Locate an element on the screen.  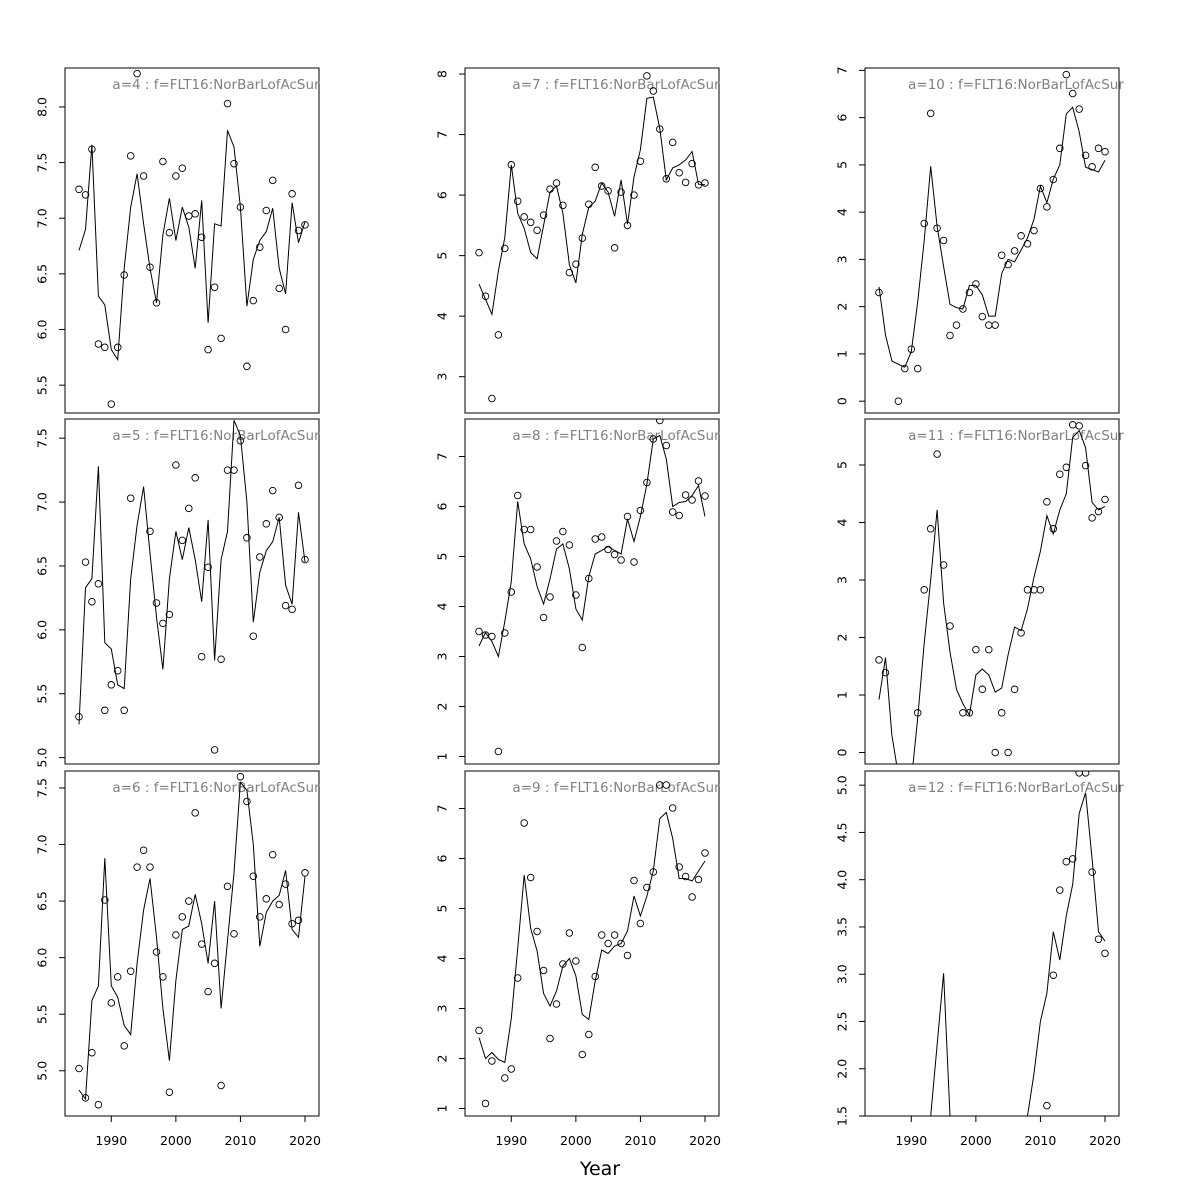
y-tick-label: 6 is located at coordinates (442, 195).